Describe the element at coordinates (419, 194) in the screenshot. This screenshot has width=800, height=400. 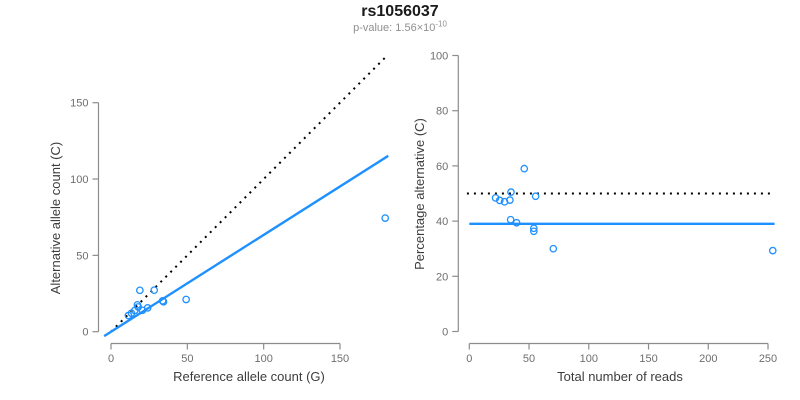
I see `y-axis-title-right: Percentage alternative (C)` at that location.